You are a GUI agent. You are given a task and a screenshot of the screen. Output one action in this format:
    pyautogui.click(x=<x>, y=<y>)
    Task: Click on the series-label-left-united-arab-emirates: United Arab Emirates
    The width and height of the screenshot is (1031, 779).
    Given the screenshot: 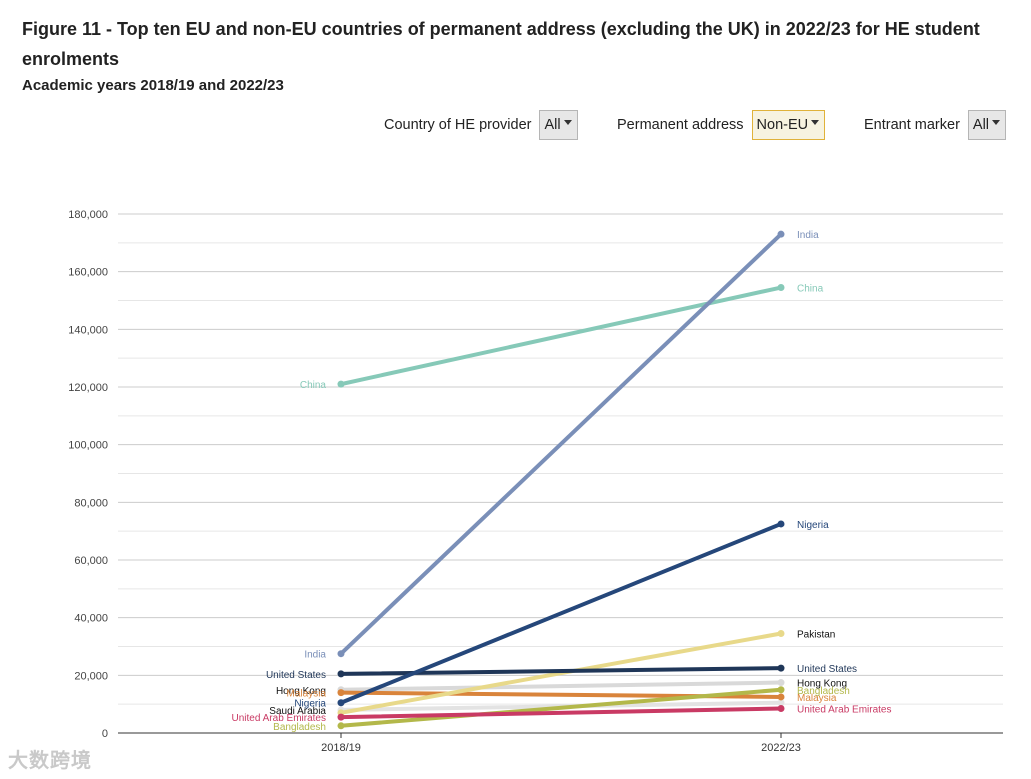 What is the action you would take?
    pyautogui.click(x=279, y=718)
    